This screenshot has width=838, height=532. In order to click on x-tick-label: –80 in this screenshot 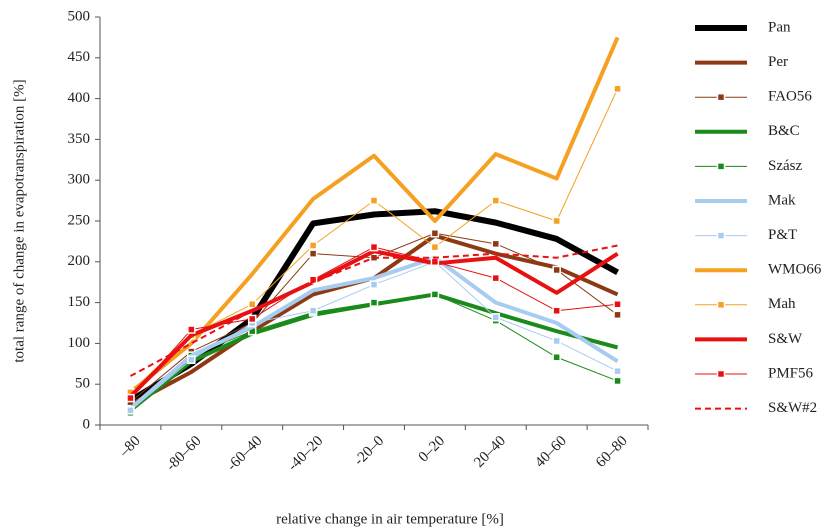, I will do `click(130, 447)`.